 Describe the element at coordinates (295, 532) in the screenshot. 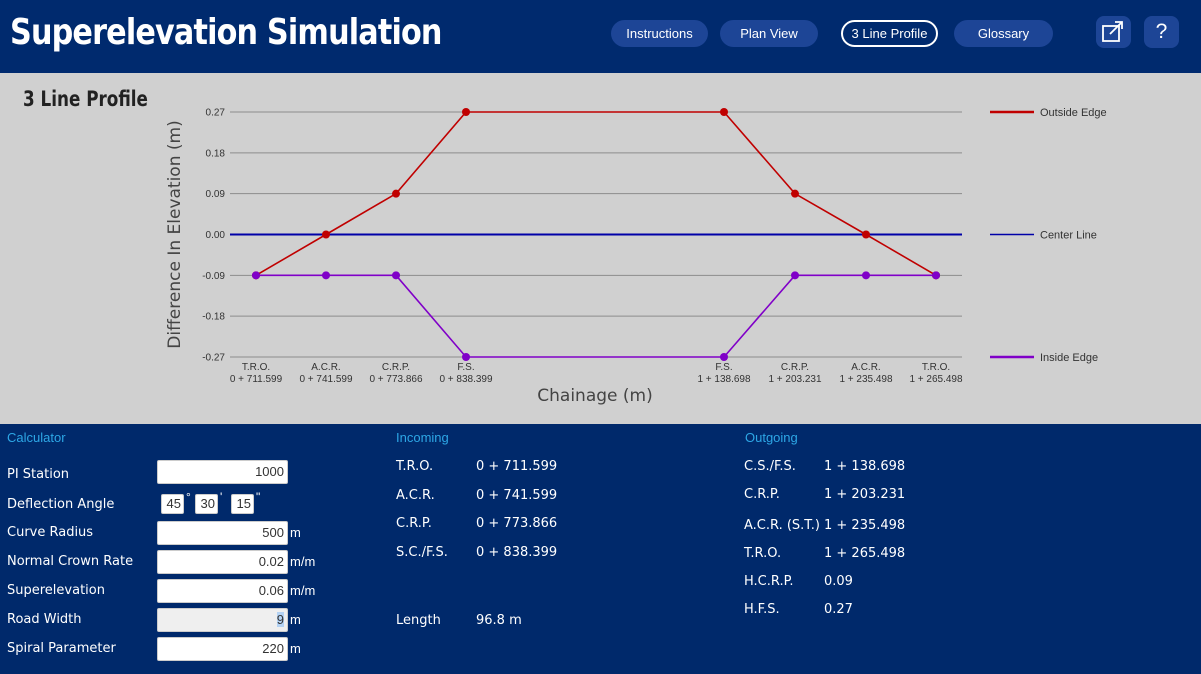

I see `curve-radius-unit: m` at that location.